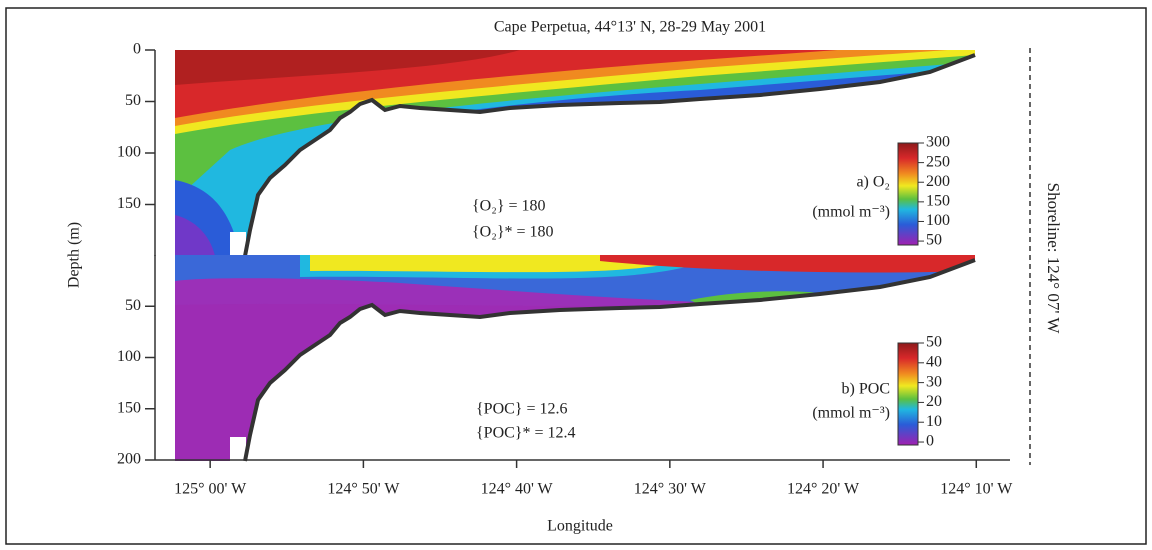 The image size is (1152, 550). I want to click on colorbar-tick-label: 30, so click(934, 381).